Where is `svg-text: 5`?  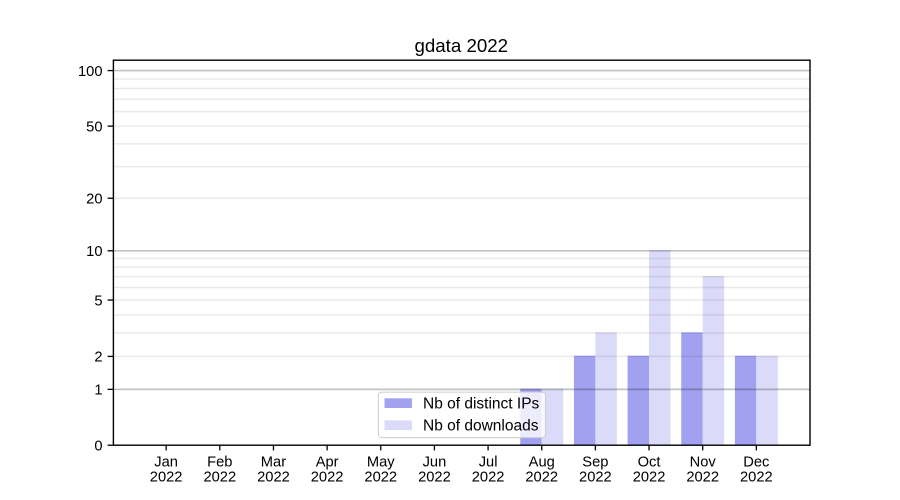 svg-text: 5 is located at coordinates (98, 301).